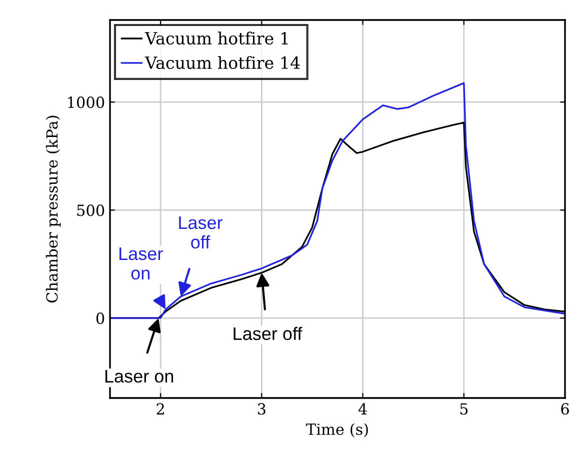 This screenshot has height=456, width=569. What do you see at coordinates (90, 210) in the screenshot?
I see `y-tick-label: 500` at bounding box center [90, 210].